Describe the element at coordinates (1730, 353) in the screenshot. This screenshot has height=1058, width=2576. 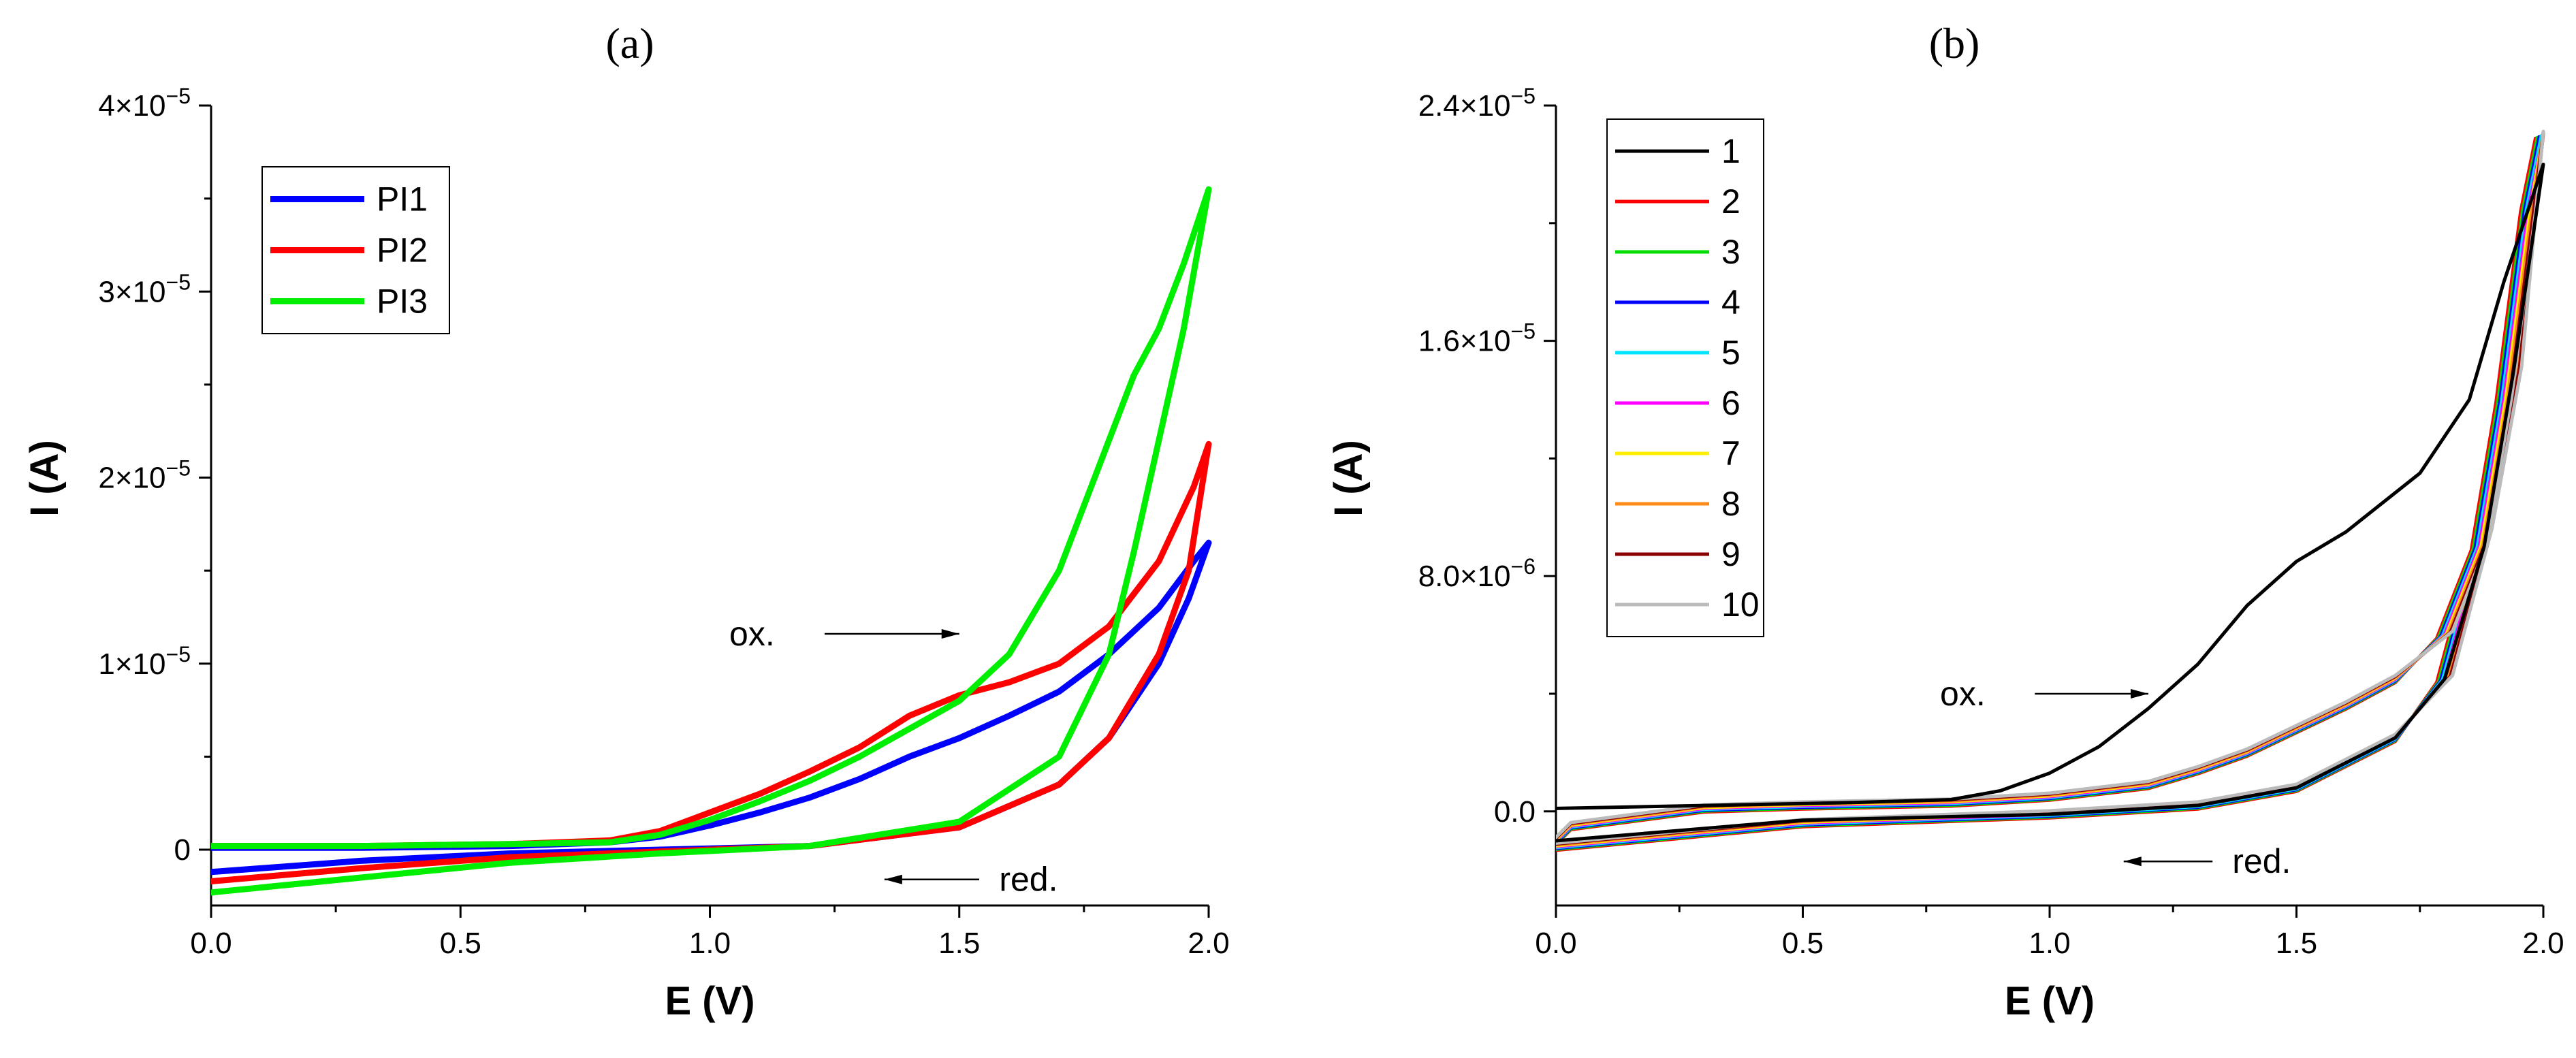
I see `legend-label-b: 5` at that location.